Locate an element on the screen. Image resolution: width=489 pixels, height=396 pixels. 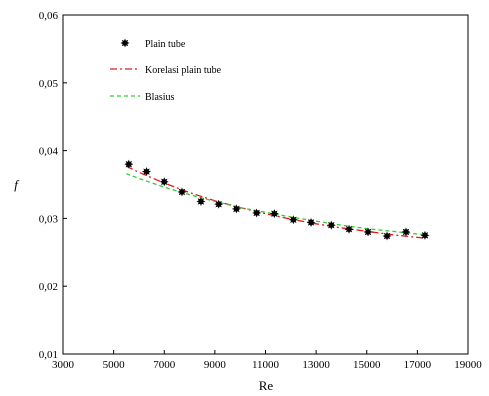
y-tick-label: 0,01 is located at coordinates (48, 355).